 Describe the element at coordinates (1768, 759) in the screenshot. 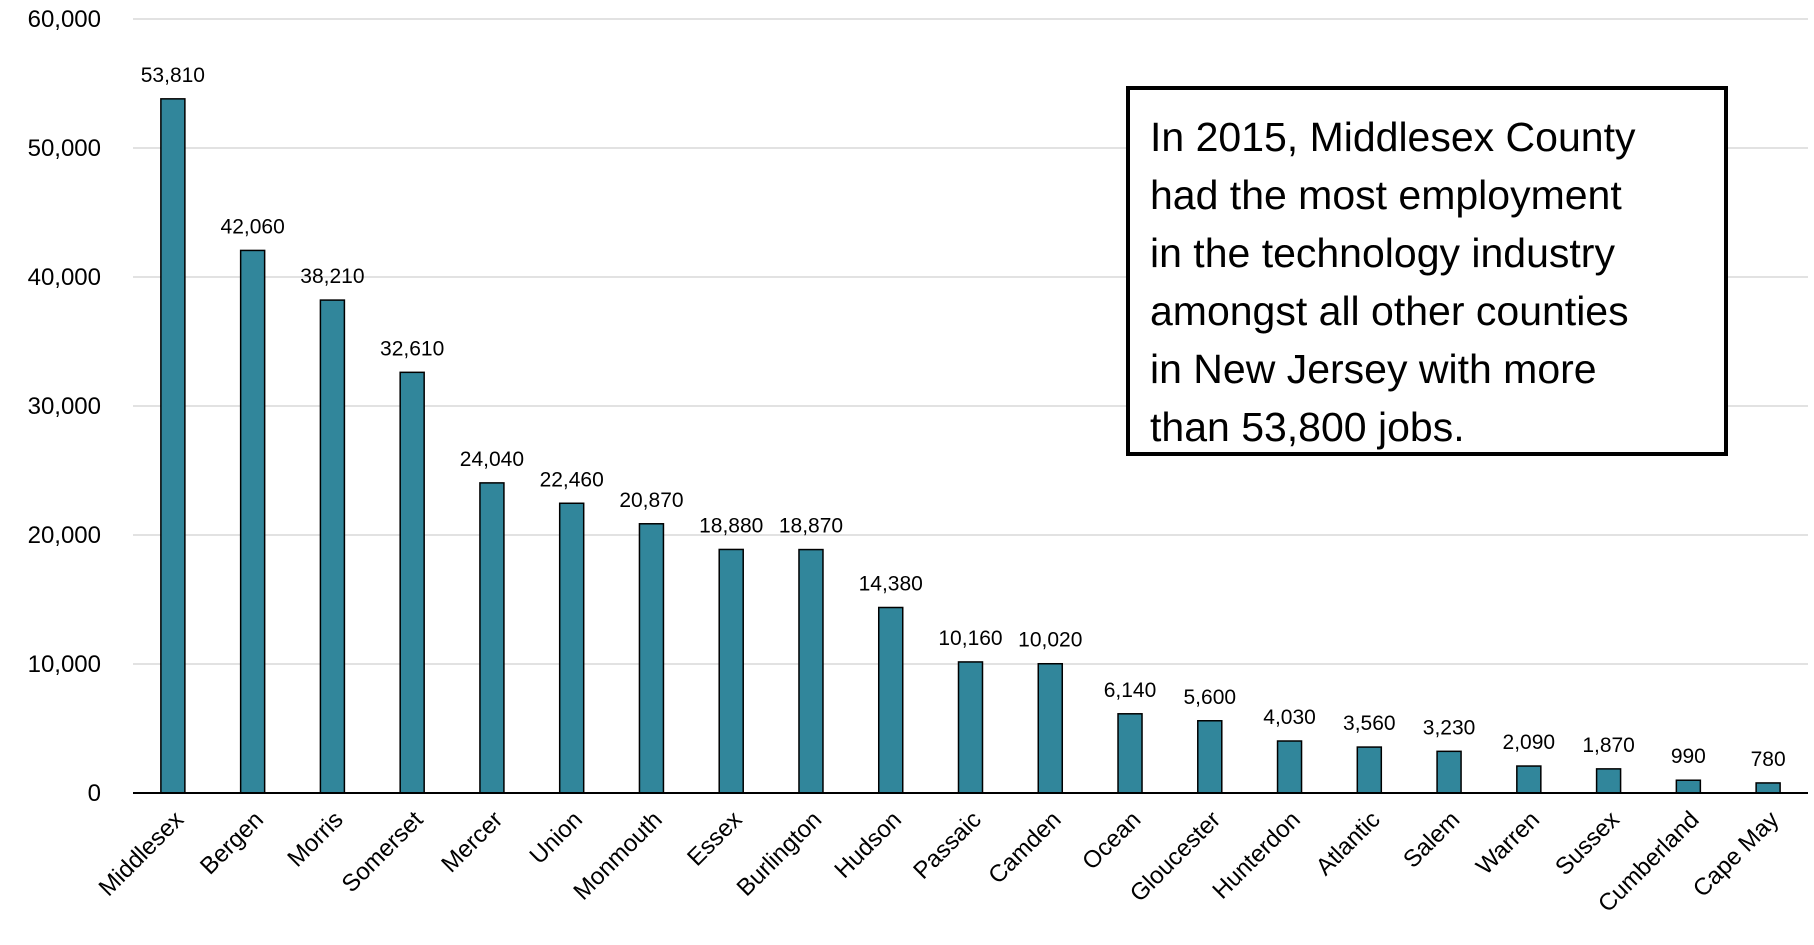

I see `data-label: 780` at that location.